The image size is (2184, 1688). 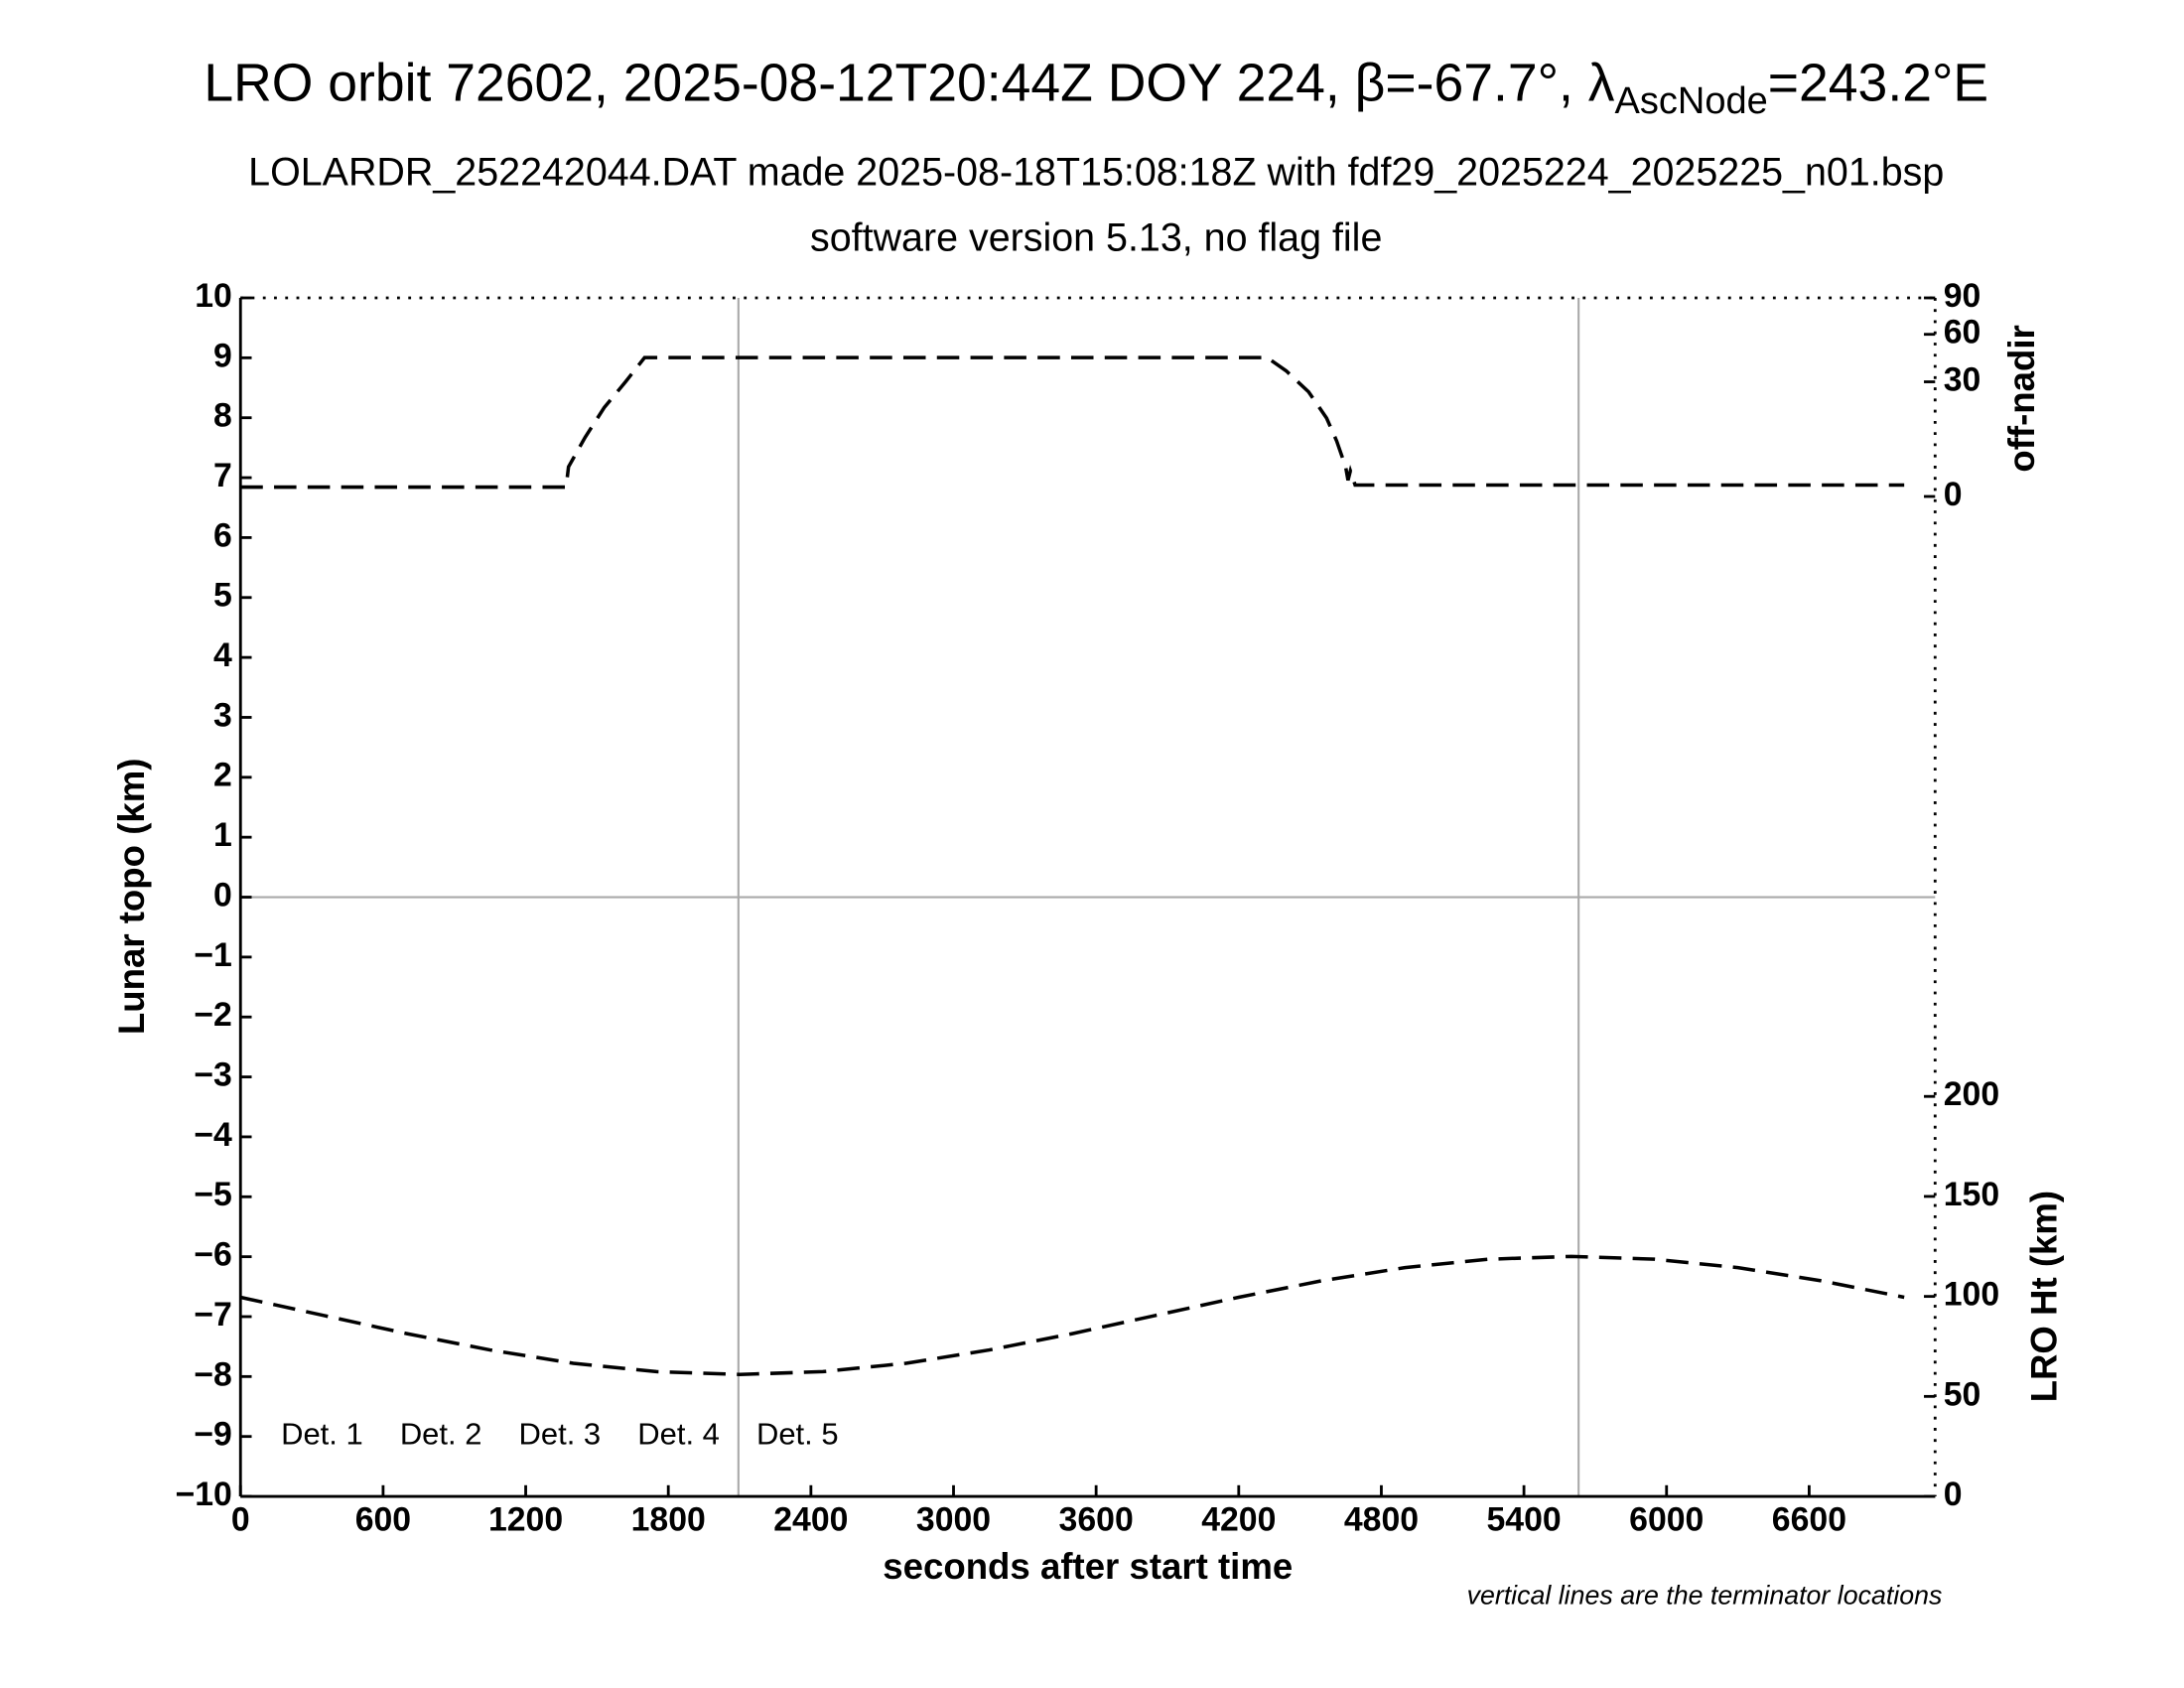 What do you see at coordinates (222, 355) in the screenshot?
I see `y-tick-label: 9` at bounding box center [222, 355].